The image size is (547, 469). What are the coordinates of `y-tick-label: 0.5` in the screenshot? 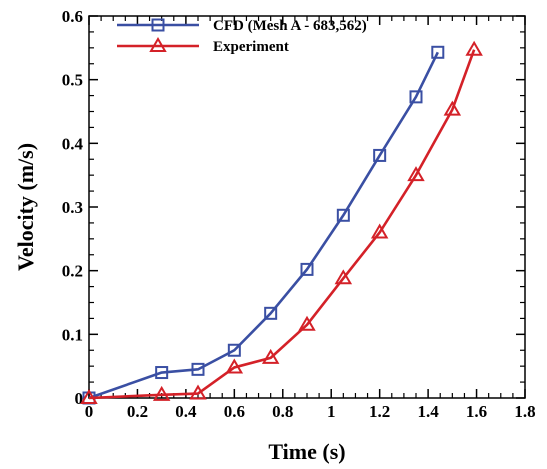 It's located at (72, 80).